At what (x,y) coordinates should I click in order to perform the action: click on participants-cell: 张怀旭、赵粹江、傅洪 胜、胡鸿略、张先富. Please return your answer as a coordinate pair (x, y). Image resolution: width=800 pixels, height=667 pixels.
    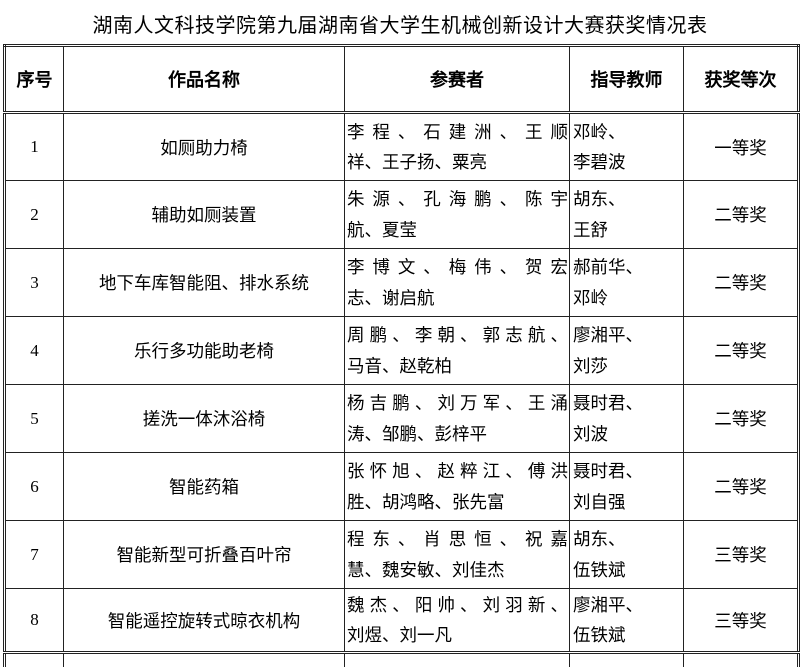
    Looking at the image, I should click on (457, 486).